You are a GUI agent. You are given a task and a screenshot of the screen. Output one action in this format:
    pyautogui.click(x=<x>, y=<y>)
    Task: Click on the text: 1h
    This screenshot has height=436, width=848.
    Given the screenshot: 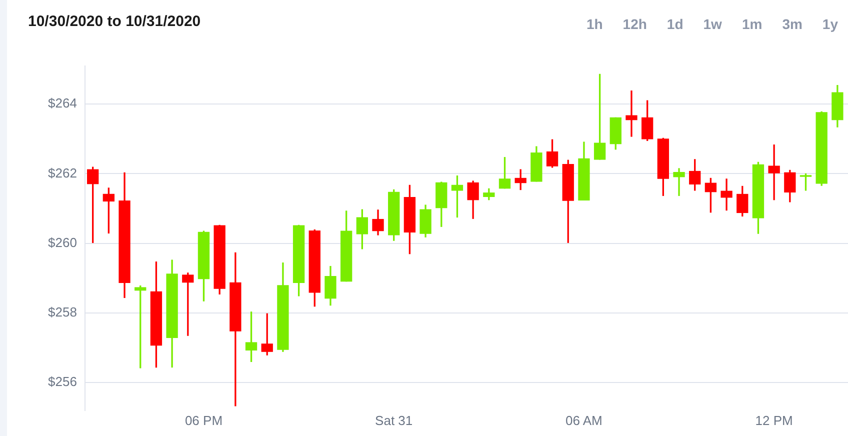 What is the action you would take?
    pyautogui.click(x=594, y=24)
    